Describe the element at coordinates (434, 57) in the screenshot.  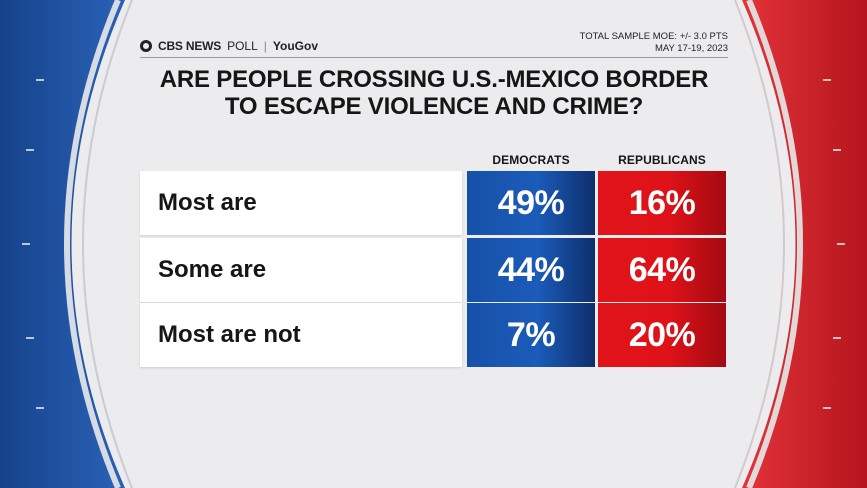
I see `header-divider` at that location.